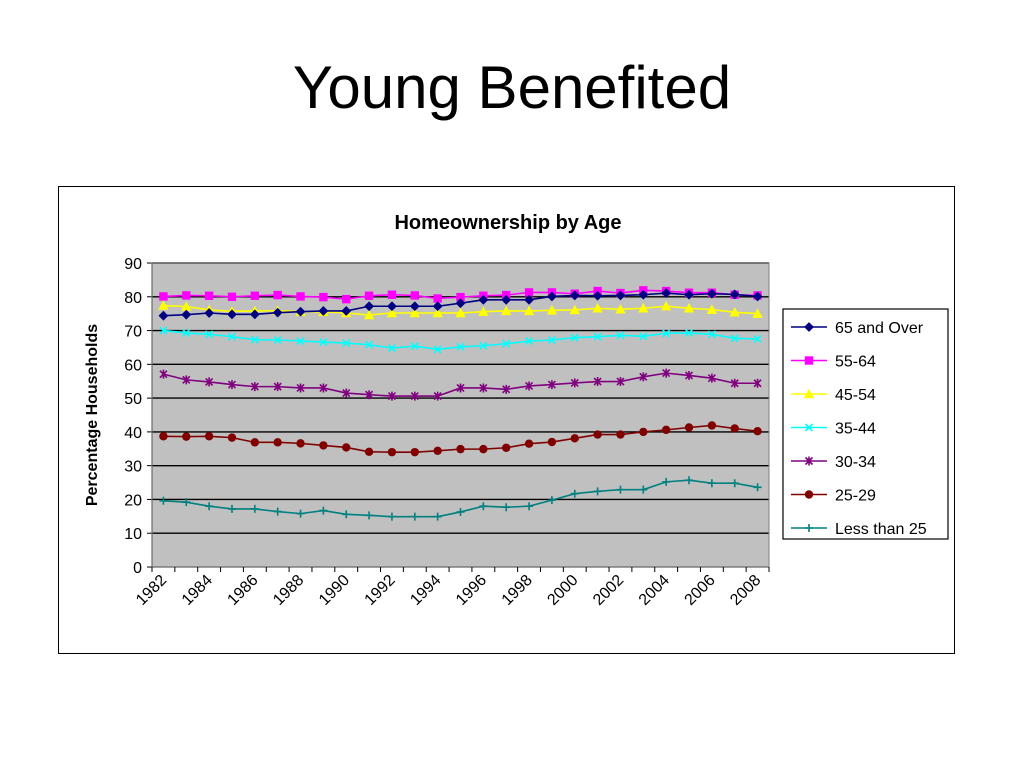  Describe the element at coordinates (334, 590) in the screenshot. I see `x-tick-label: 1990` at that location.